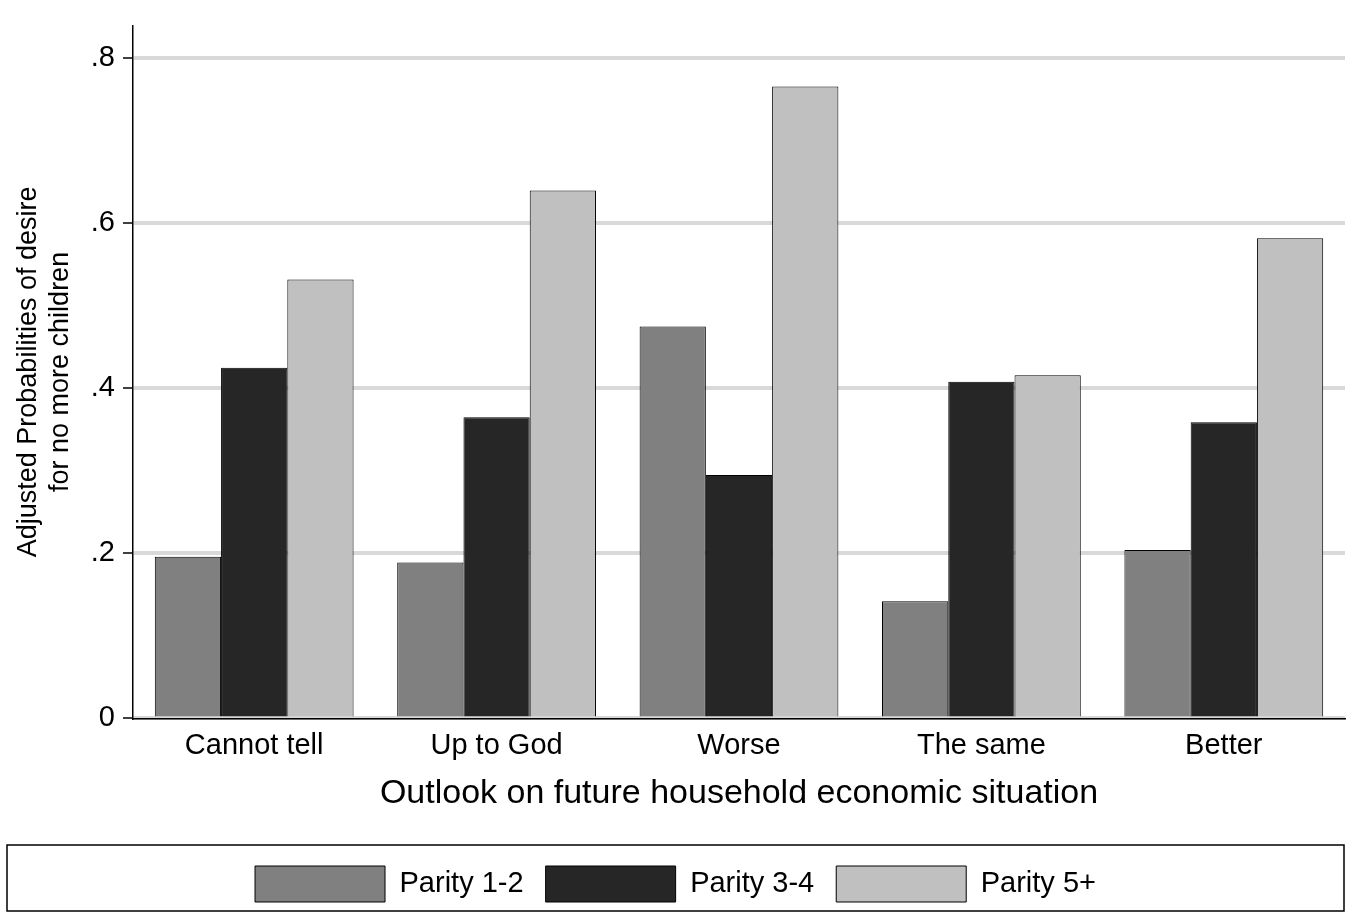  What do you see at coordinates (43, 372) in the screenshot?
I see `y-axis-title: Adjusted Probabilities of desire for no more children` at bounding box center [43, 372].